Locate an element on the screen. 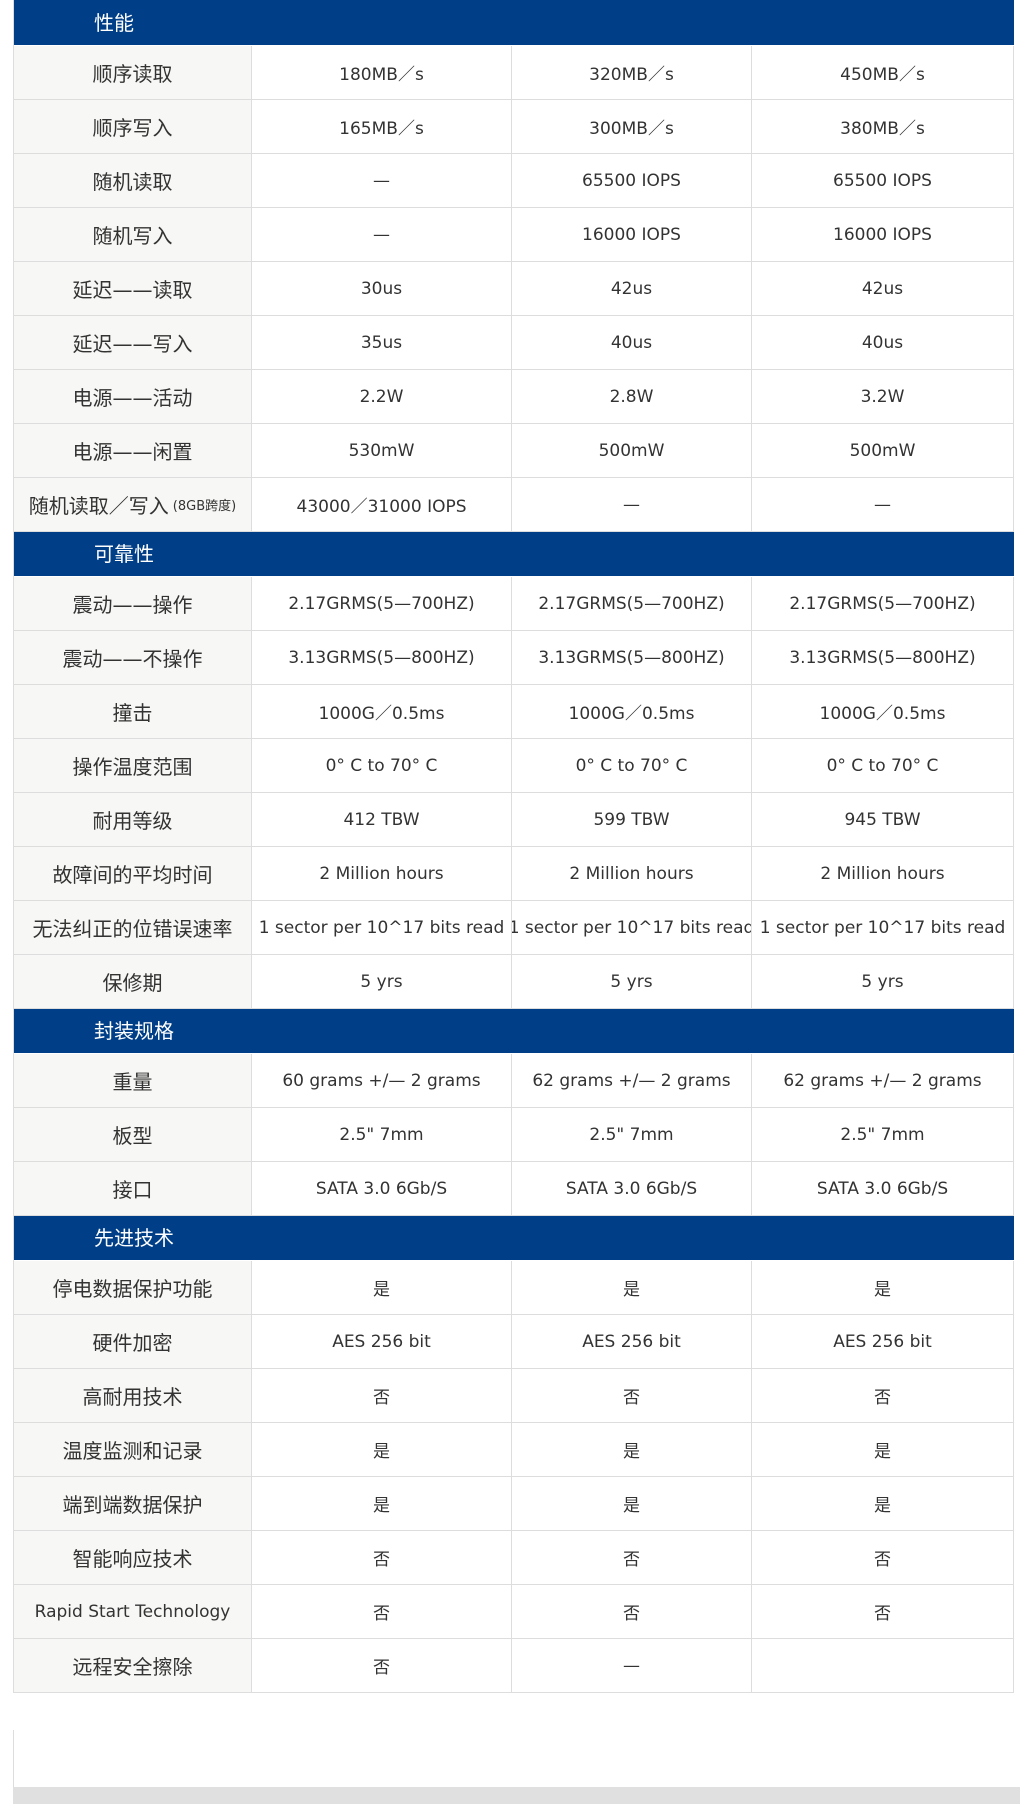  row-label: 电源——闲置 is located at coordinates (133, 450).